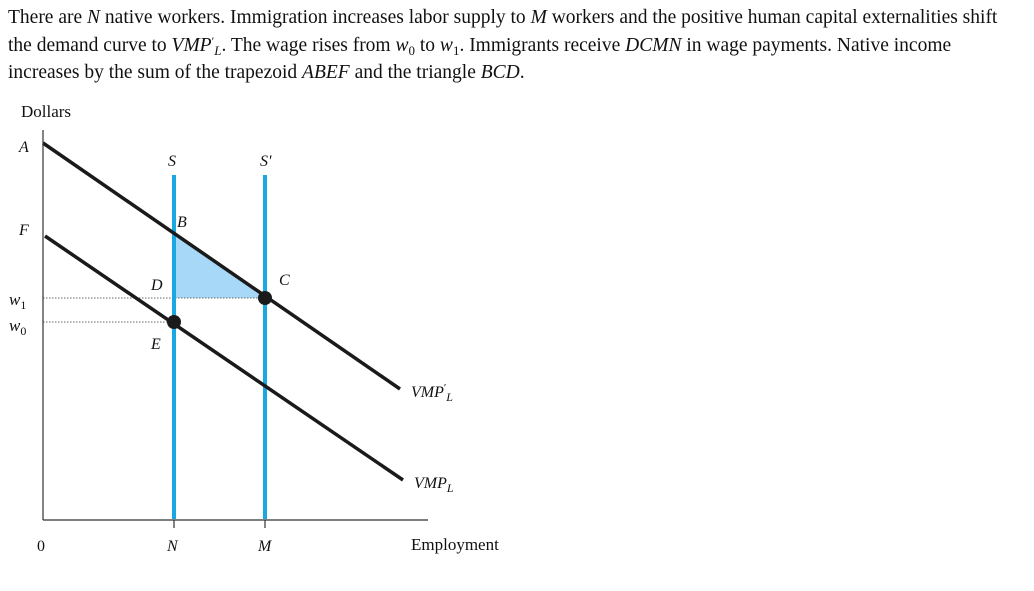 The width and height of the screenshot is (1034, 591). I want to click on intercept-label-a: A, so click(23, 147).